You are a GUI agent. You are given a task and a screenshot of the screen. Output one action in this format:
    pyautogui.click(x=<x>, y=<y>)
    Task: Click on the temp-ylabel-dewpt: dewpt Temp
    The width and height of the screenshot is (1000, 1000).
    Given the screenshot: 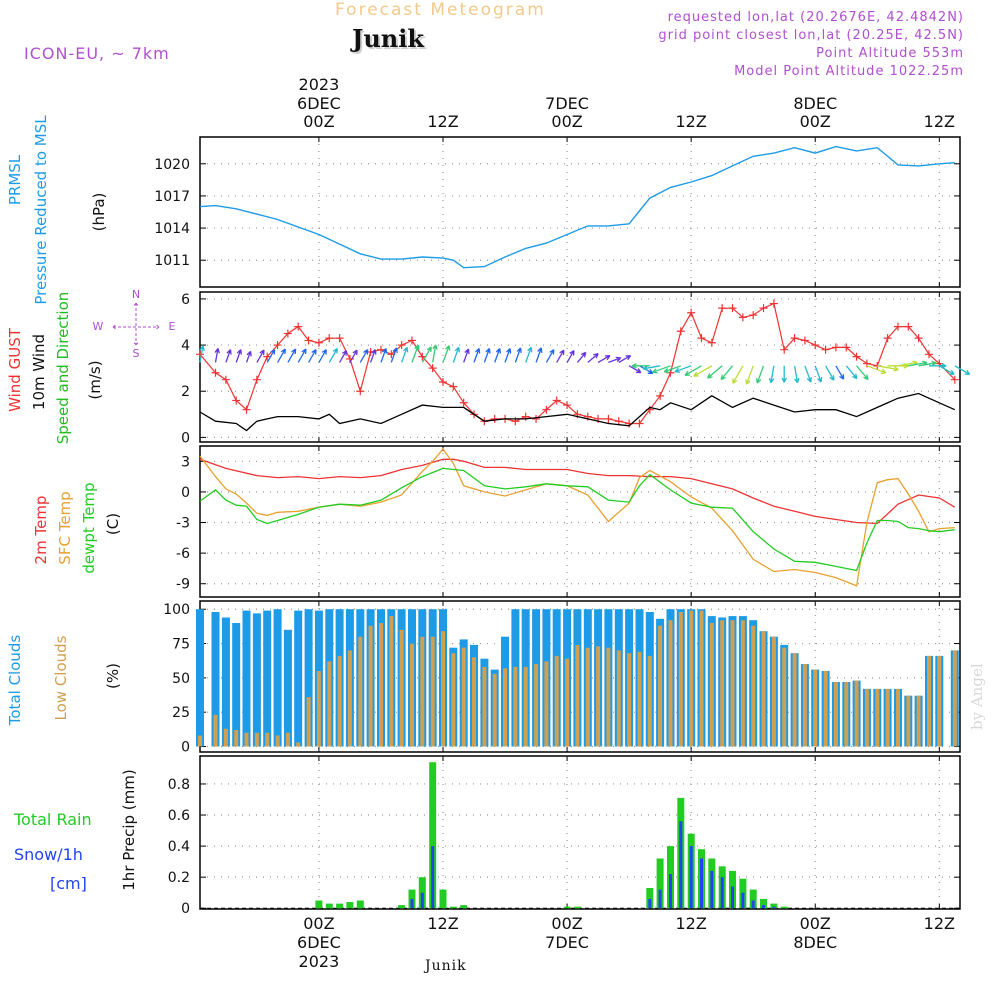 What is the action you would take?
    pyautogui.click(x=89, y=527)
    